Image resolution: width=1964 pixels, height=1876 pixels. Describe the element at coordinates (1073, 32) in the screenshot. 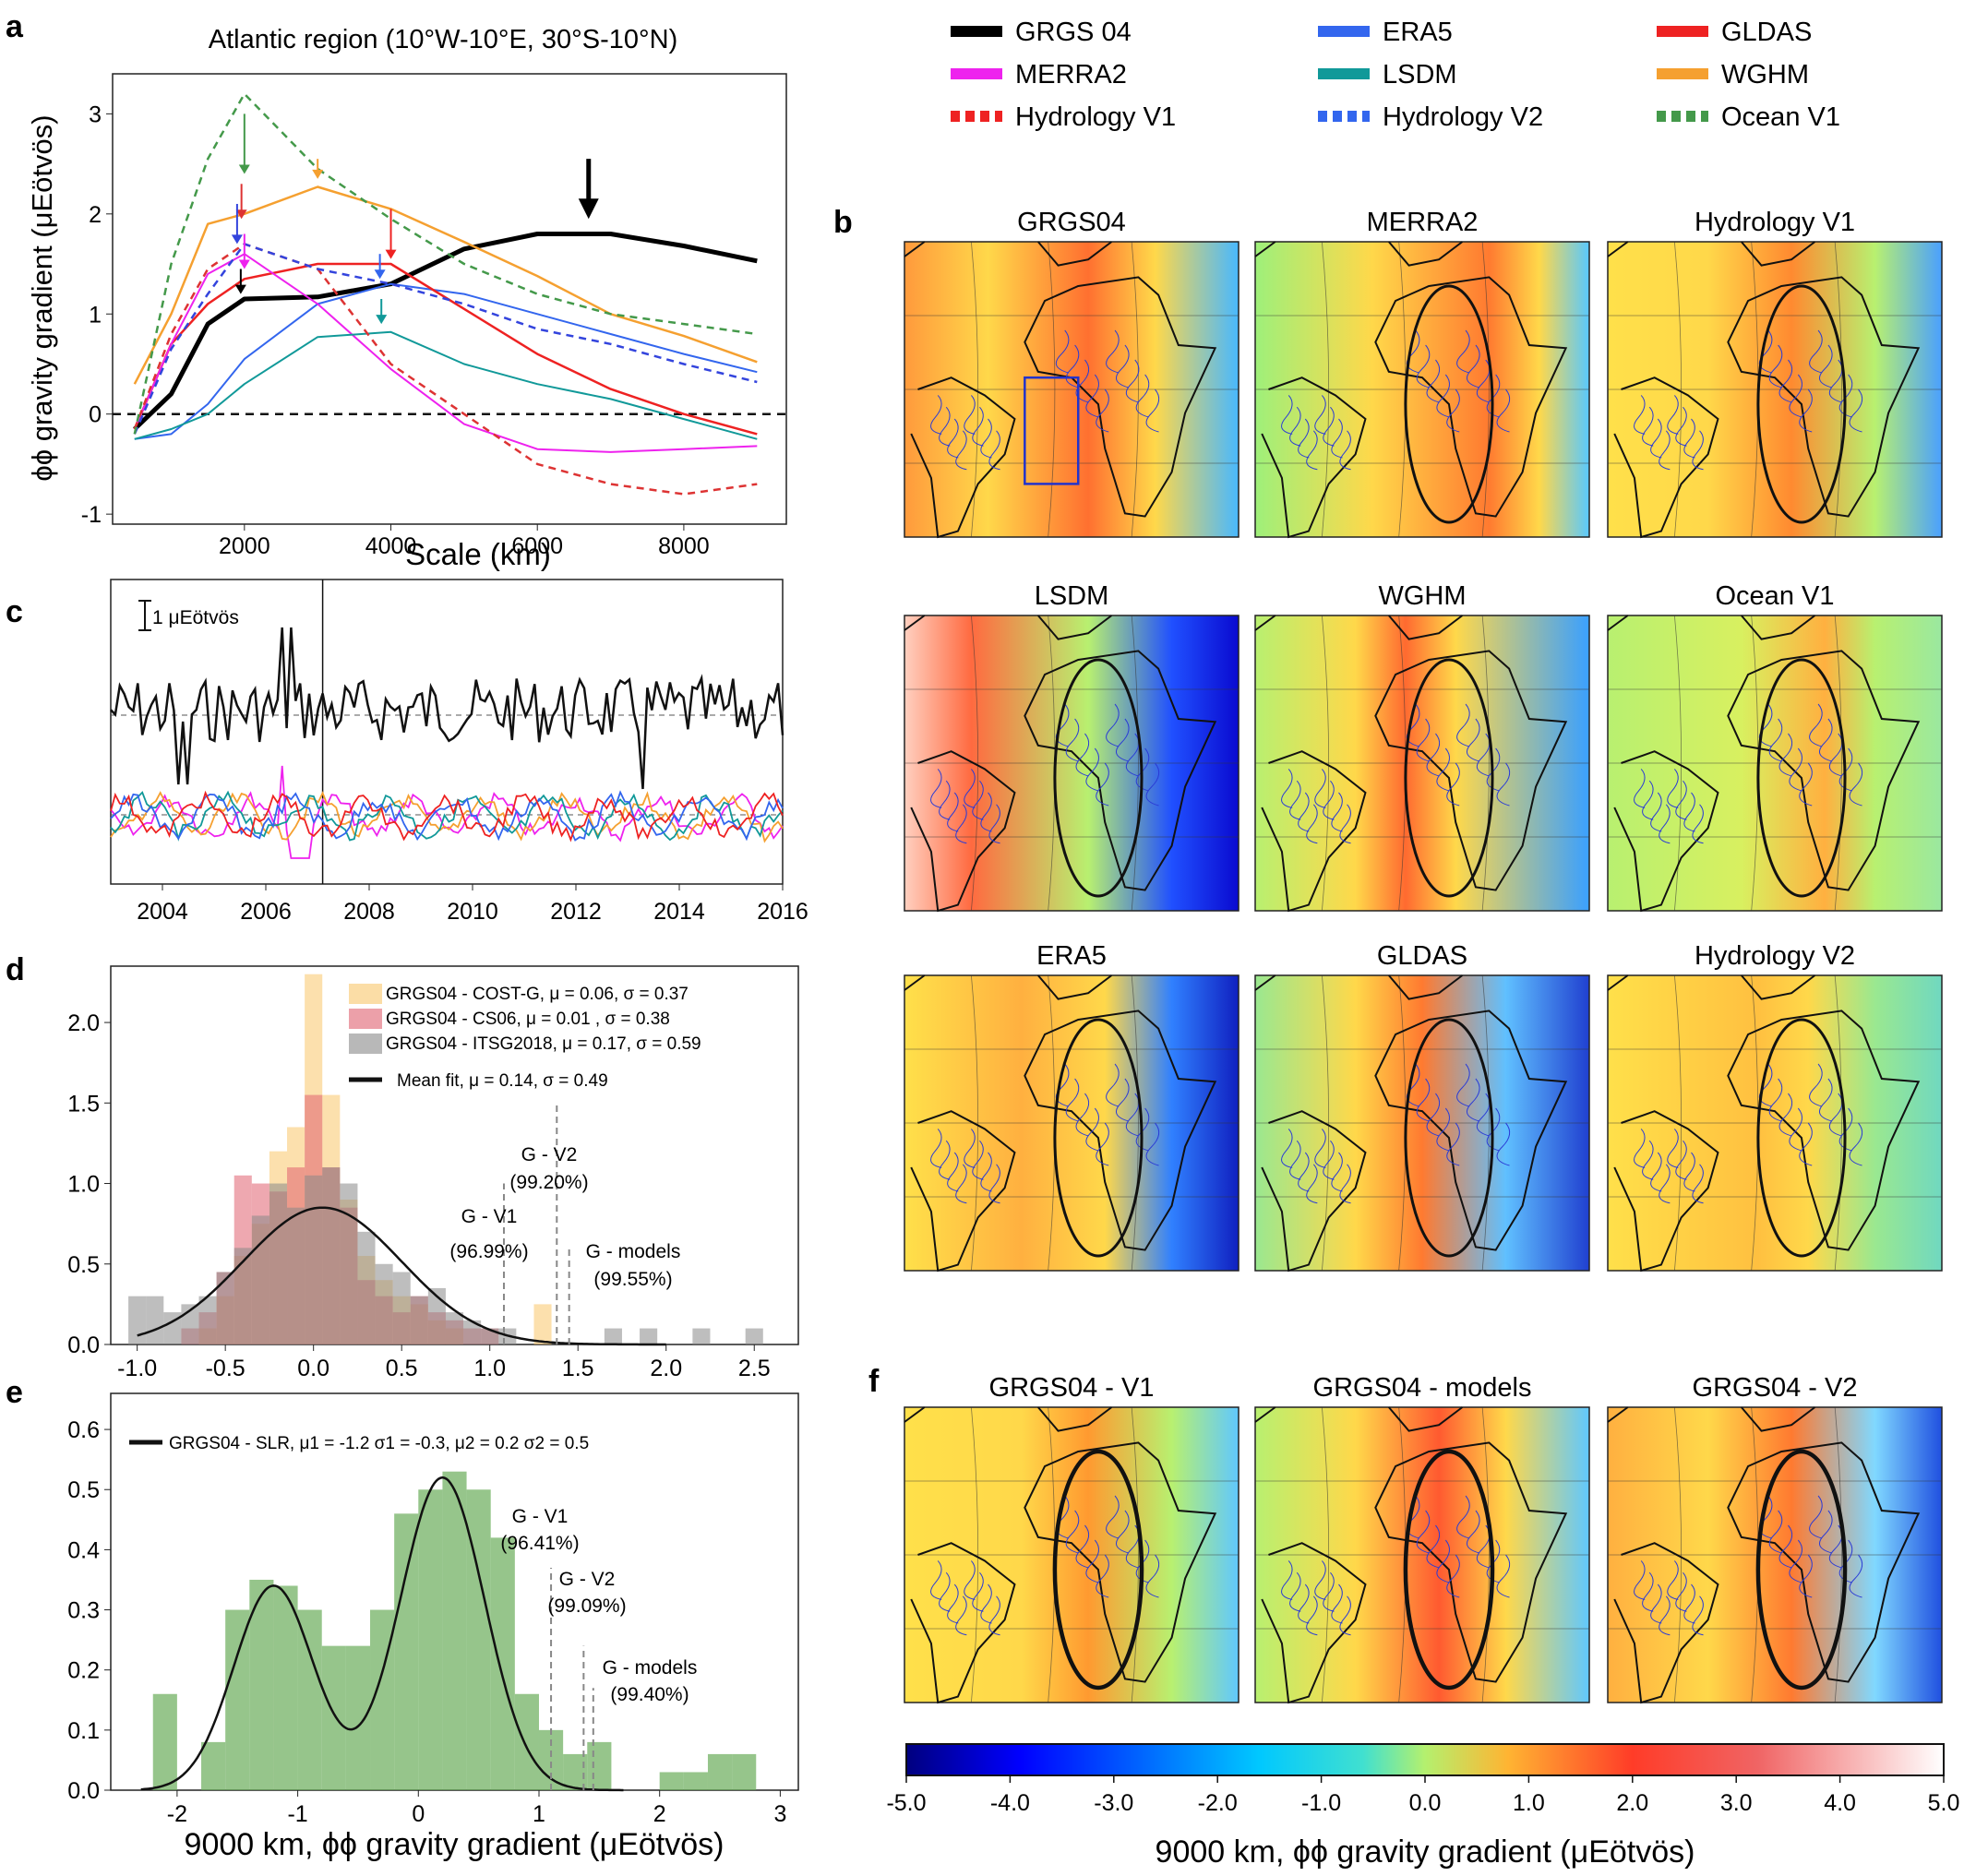

I see `legend-label: GRGS 04` at that location.